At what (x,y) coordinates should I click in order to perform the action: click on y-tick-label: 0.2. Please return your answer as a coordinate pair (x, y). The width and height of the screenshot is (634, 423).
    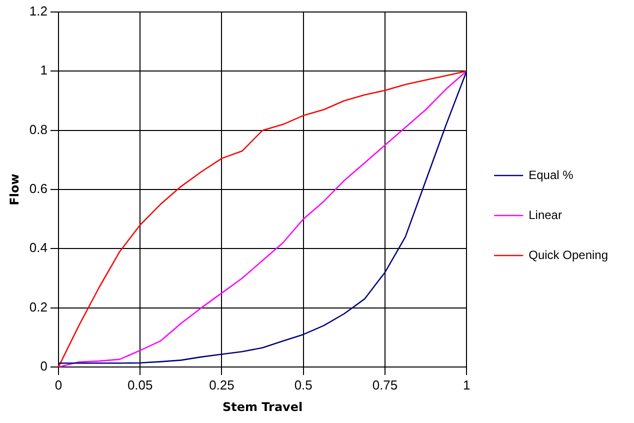
    Looking at the image, I should click on (38, 306).